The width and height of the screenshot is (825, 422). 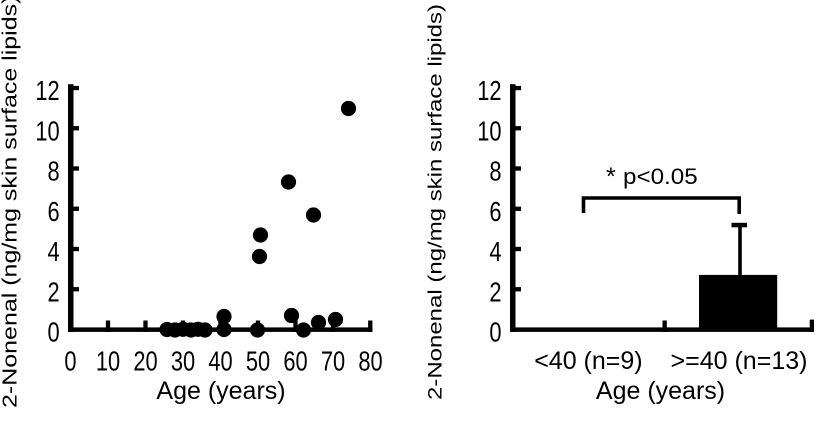 What do you see at coordinates (183, 361) in the screenshot?
I see `svg-text: 30` at bounding box center [183, 361].